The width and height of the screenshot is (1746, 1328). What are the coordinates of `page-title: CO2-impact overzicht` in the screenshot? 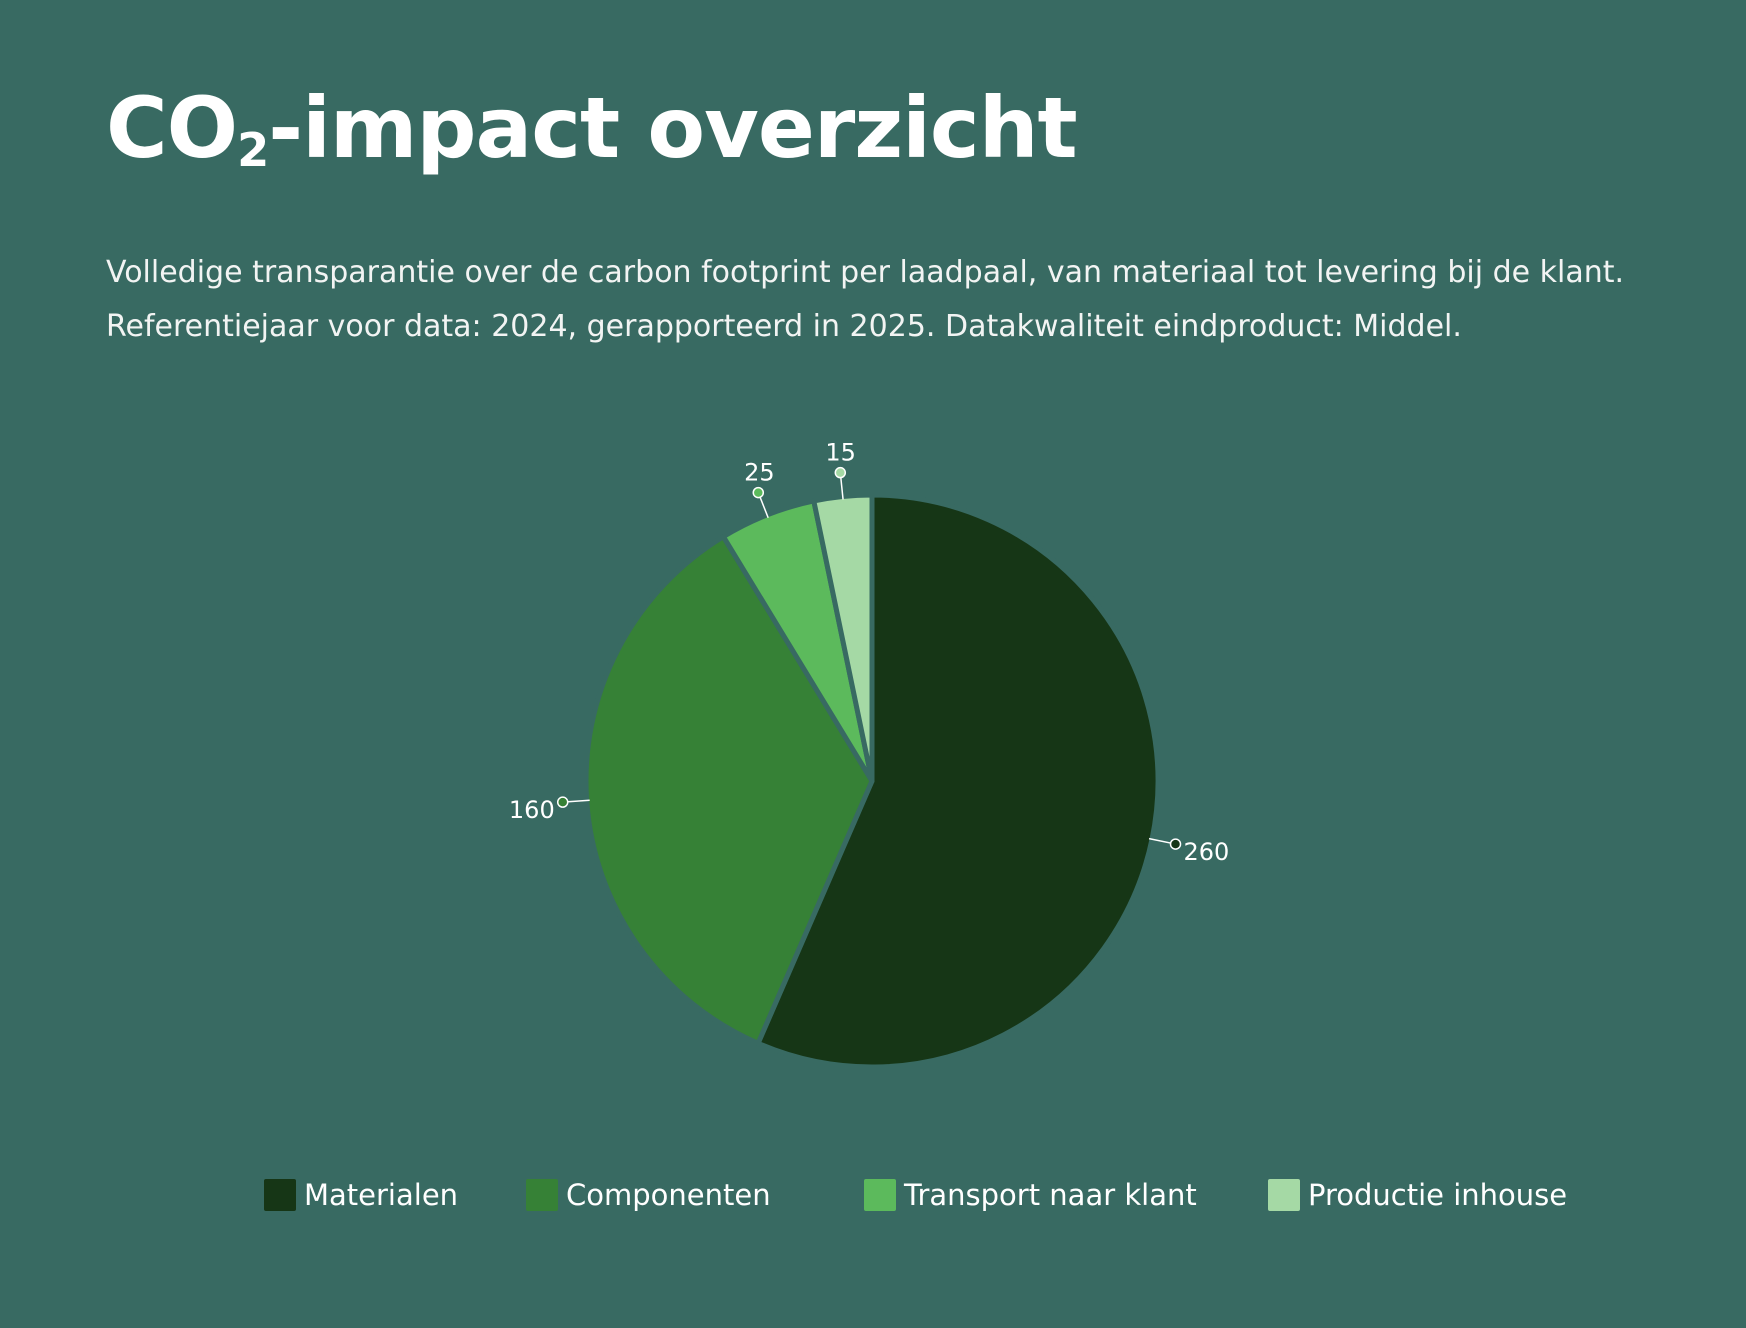 It's located at (592, 128).